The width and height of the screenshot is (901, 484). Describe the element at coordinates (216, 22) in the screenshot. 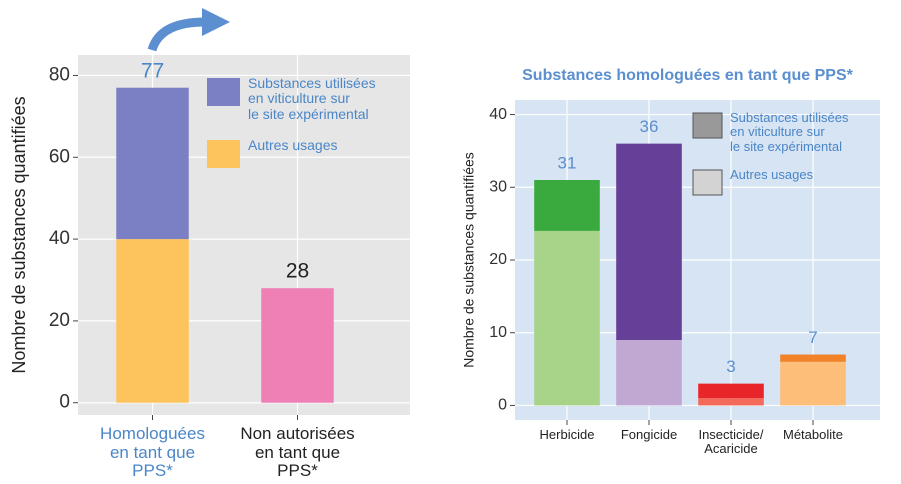

I see `arrow-head` at that location.